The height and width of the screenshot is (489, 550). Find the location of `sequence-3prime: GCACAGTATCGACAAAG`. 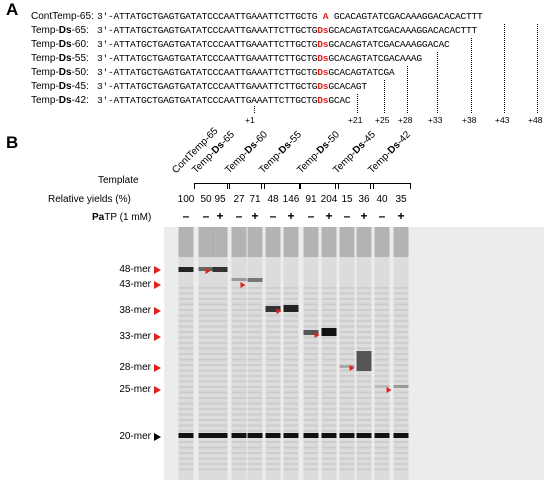

sequence-3prime: GCACAGTATCGACAAAG is located at coordinates (375, 58).